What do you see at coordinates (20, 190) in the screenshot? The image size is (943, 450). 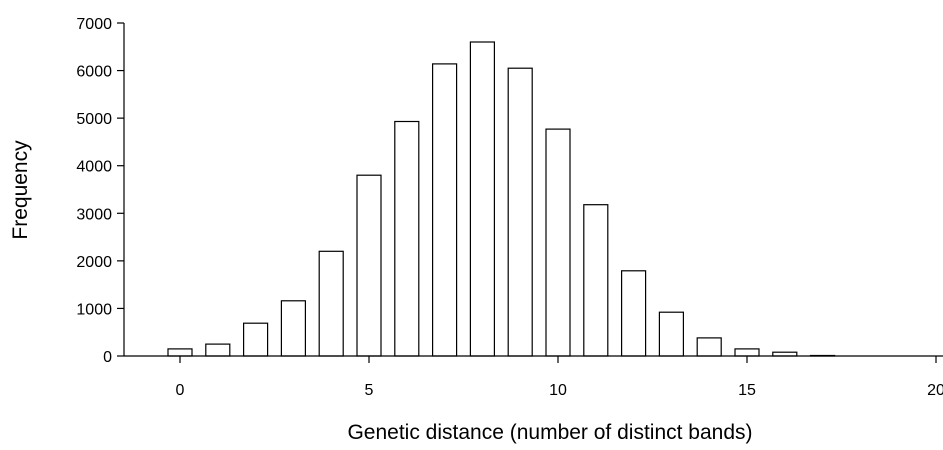 I see `y-axis-title: Frequency` at bounding box center [20, 190].